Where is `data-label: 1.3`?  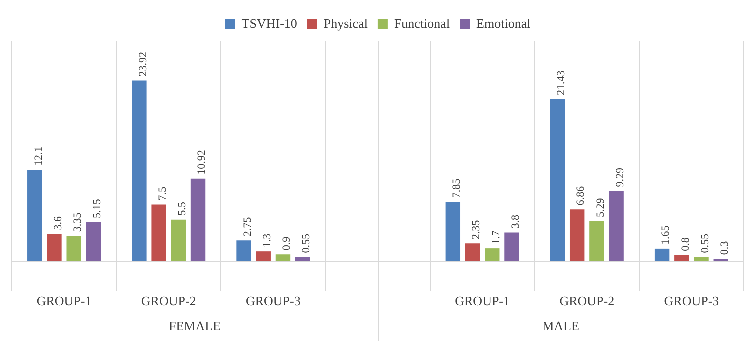
data-label: 1.3 is located at coordinates (268, 240).